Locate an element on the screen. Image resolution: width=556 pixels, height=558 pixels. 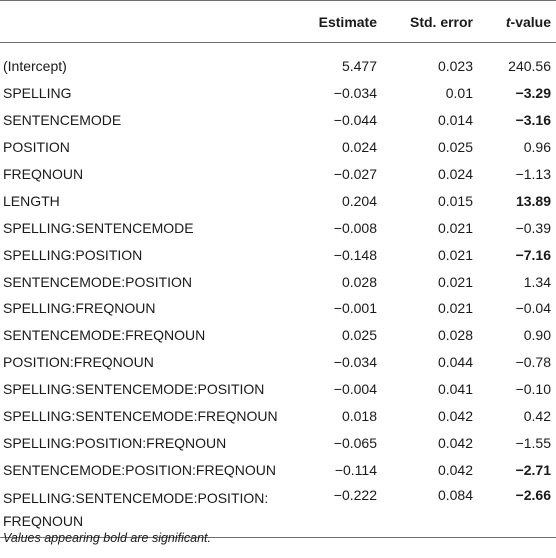
term-cell: SENTENCEMODE is located at coordinates (62, 120).